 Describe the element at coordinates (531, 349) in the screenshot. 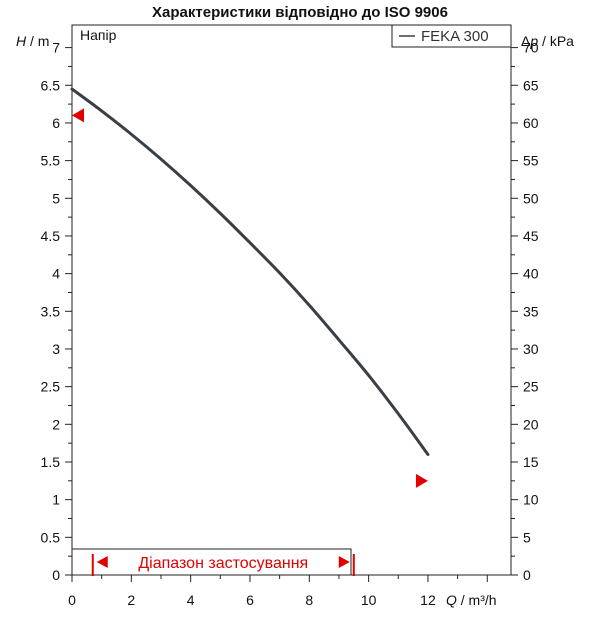

I see `y-right-tick-label: 30` at that location.